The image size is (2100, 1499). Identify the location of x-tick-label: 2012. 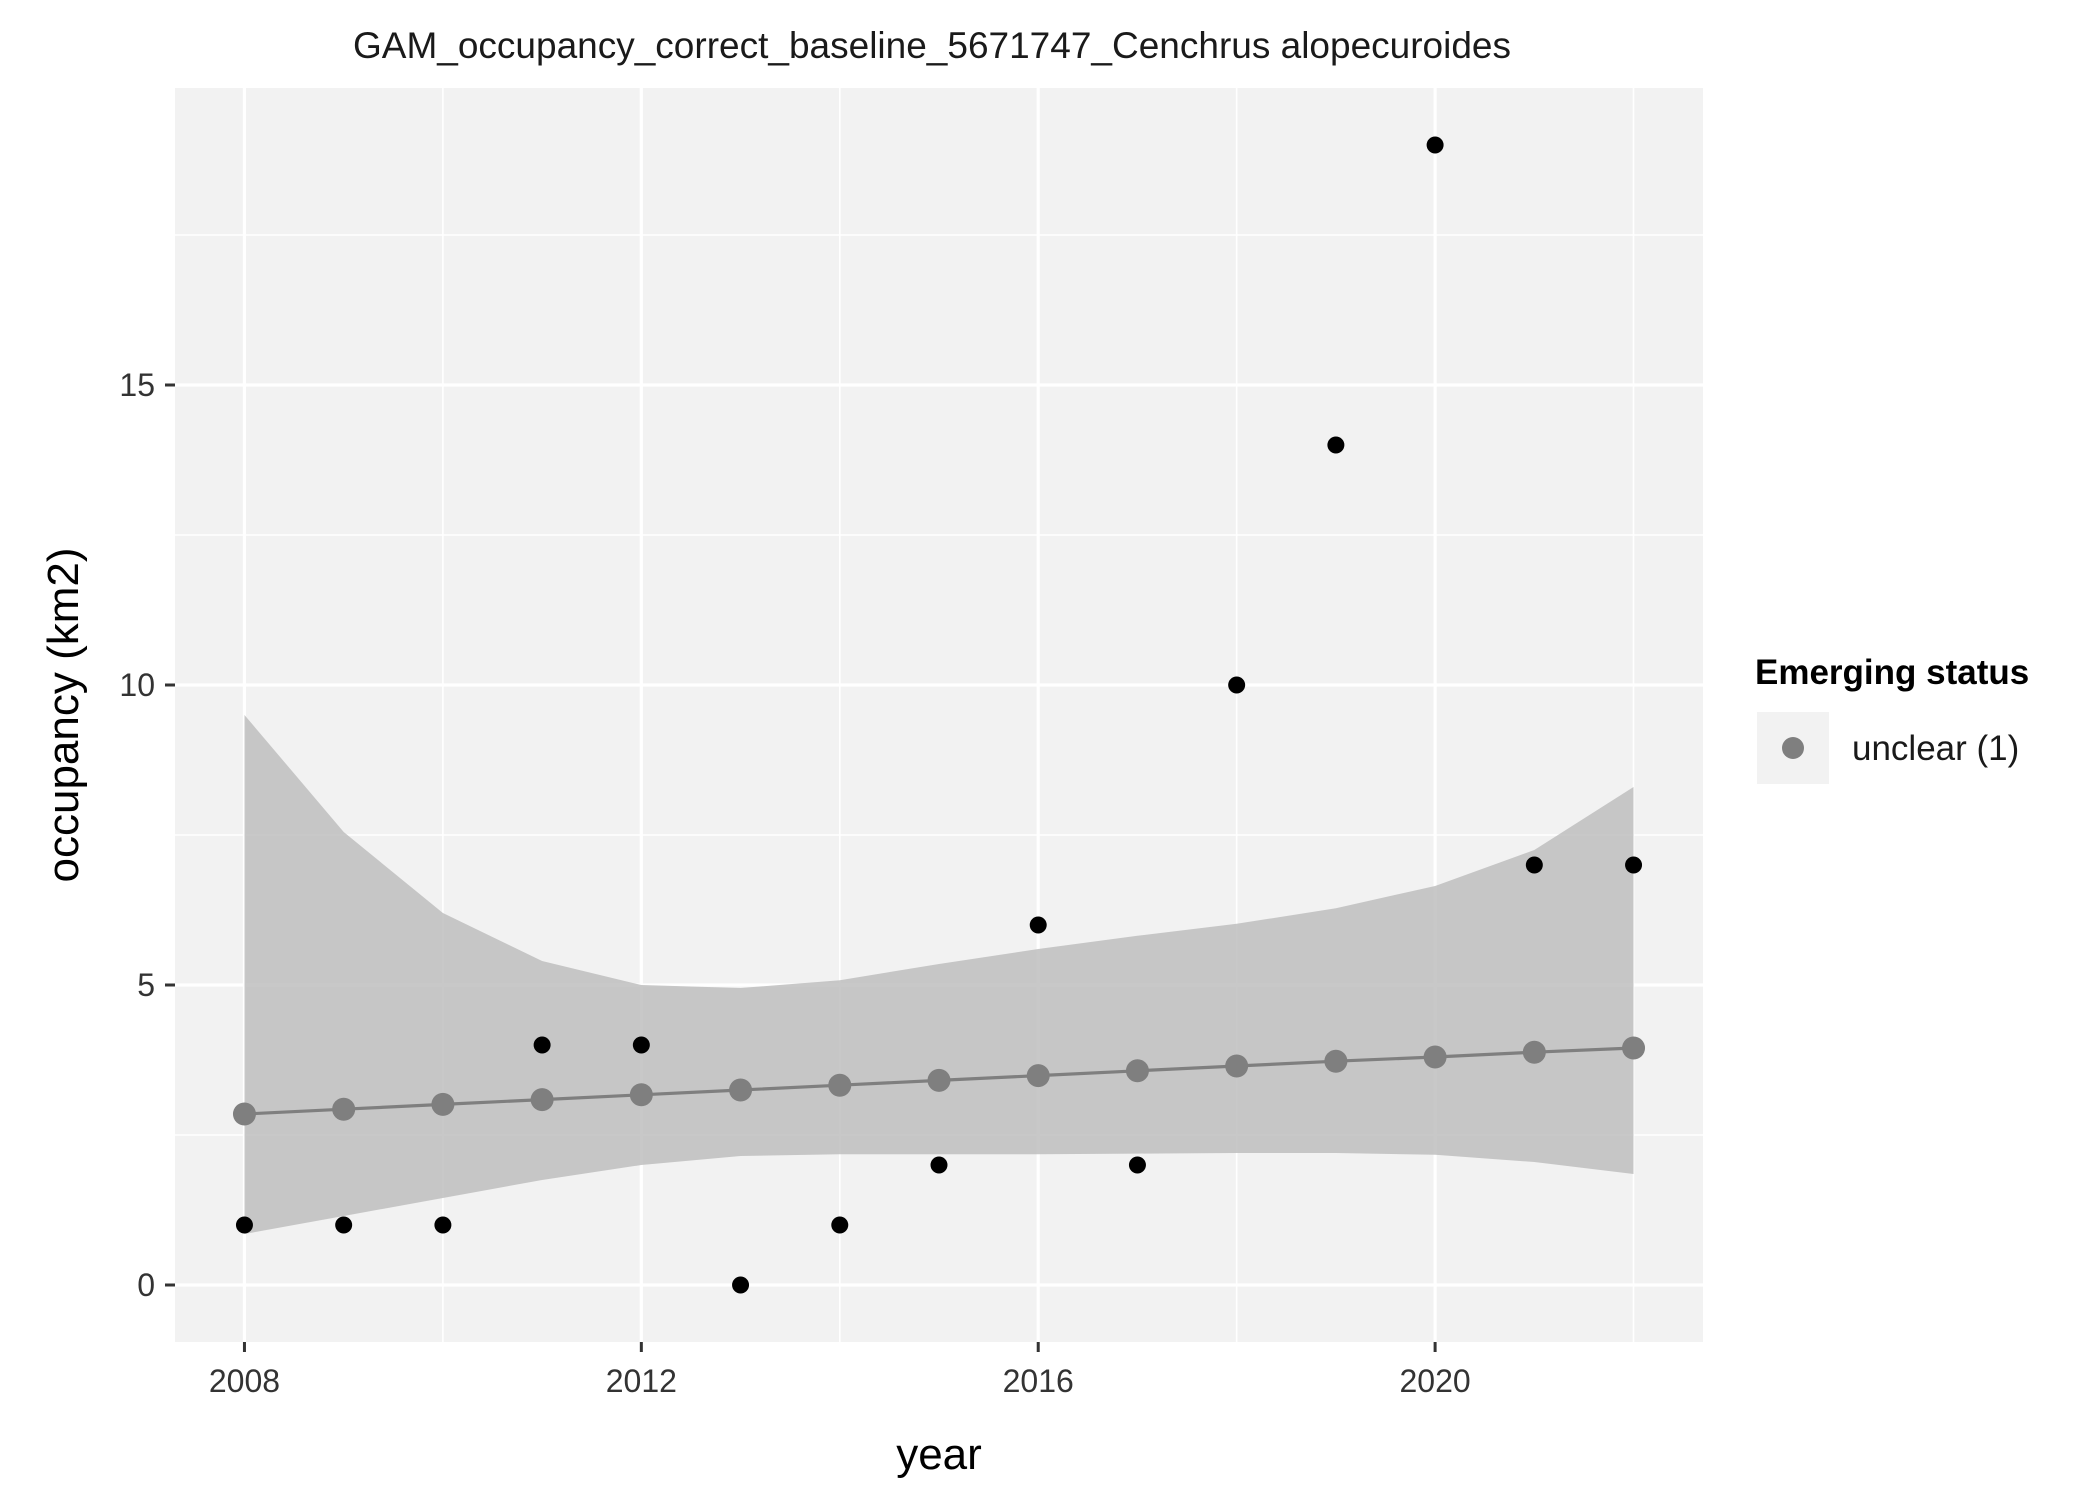
(641, 1381).